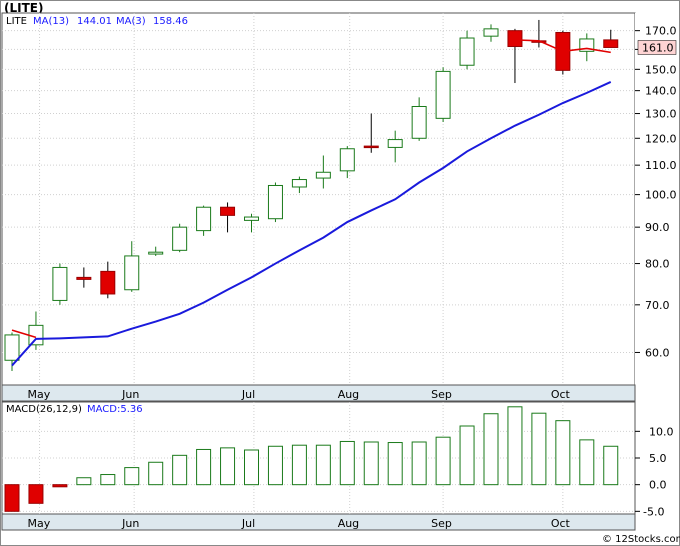  I want to click on legend-symbol: LITE, so click(16, 21).